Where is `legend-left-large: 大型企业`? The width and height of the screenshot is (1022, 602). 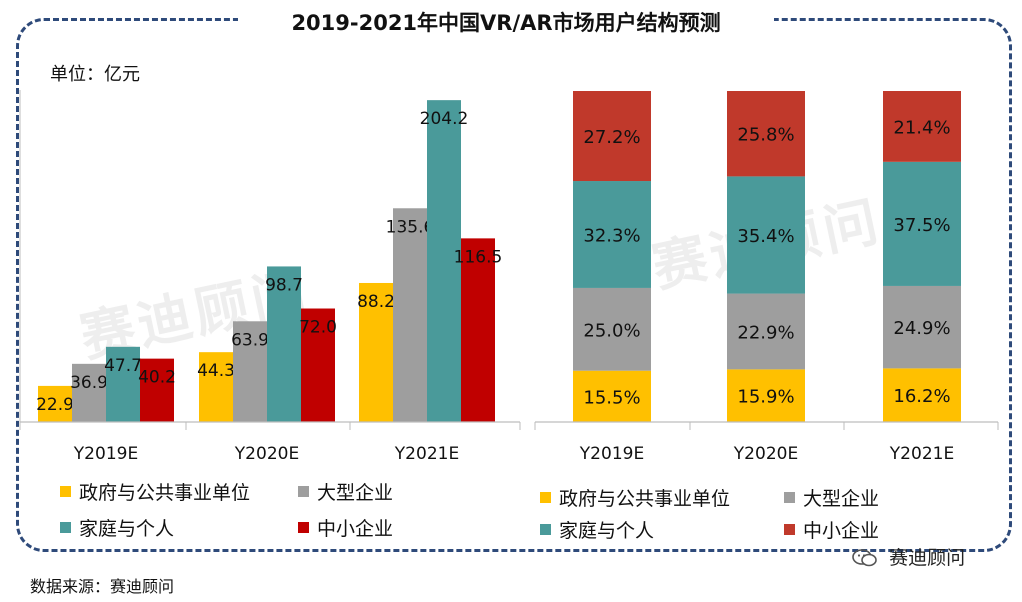 legend-left-large: 大型企业 is located at coordinates (345, 491).